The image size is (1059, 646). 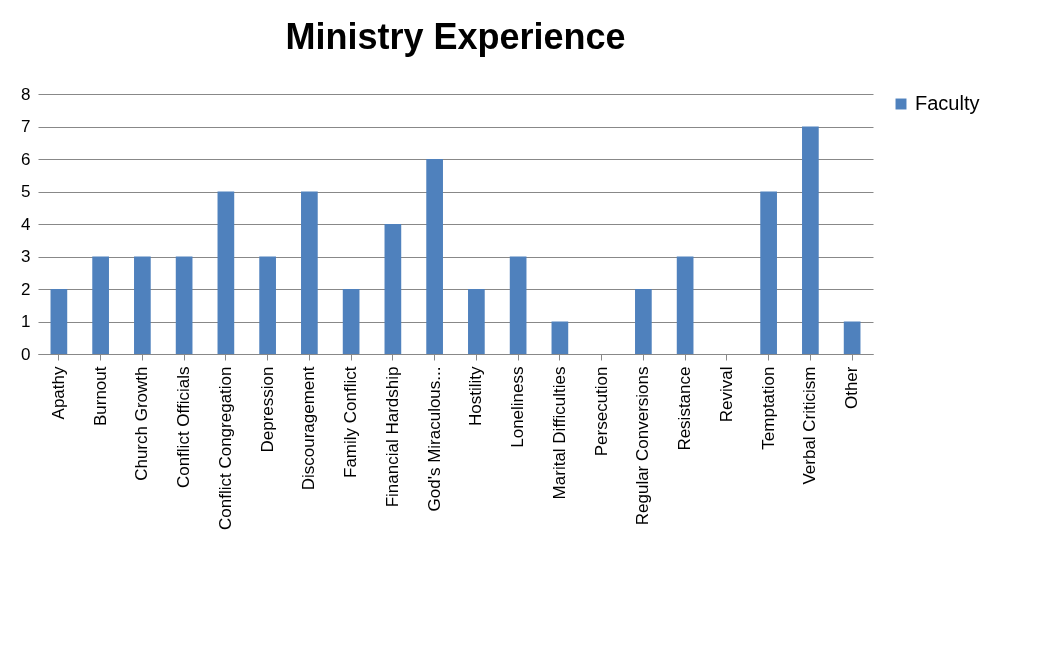 What do you see at coordinates (26, 126) in the screenshot?
I see `y-tick-label: 7` at bounding box center [26, 126].